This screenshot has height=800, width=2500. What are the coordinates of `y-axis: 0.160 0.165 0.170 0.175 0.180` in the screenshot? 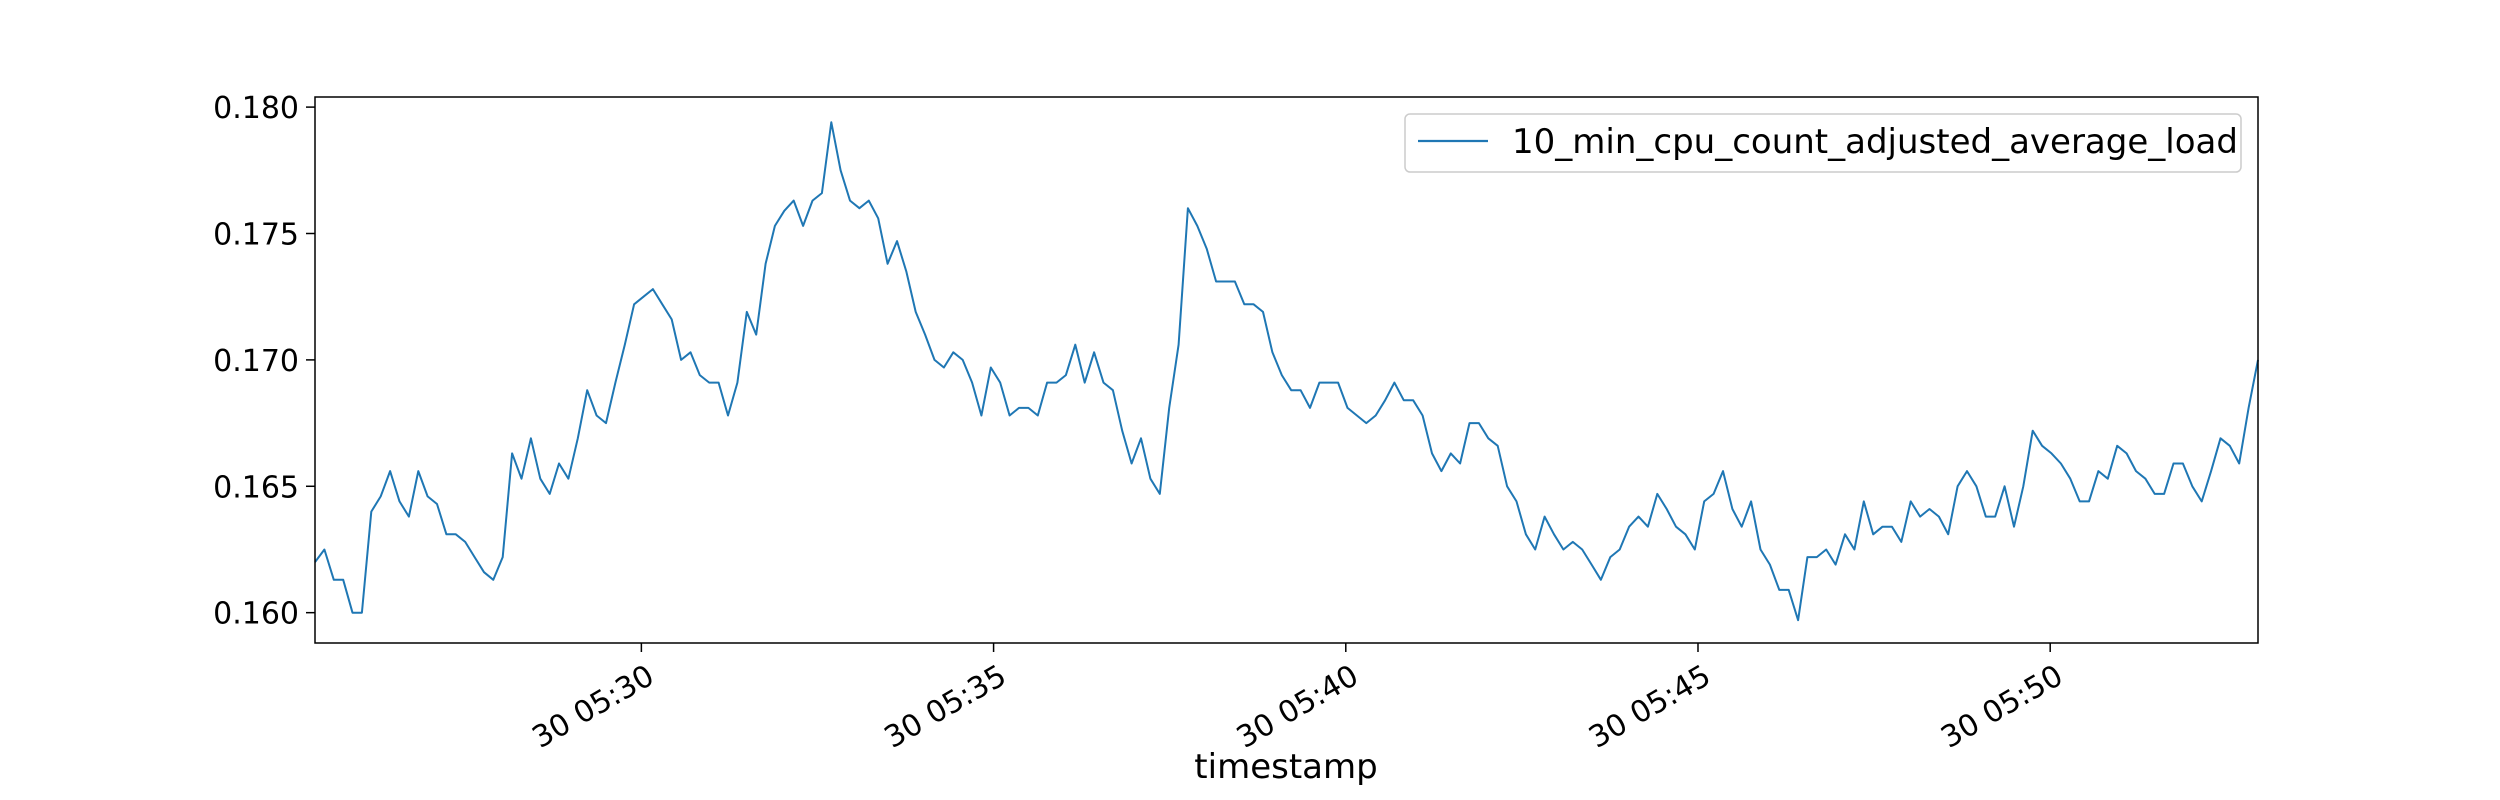 It's located at (264, 361).